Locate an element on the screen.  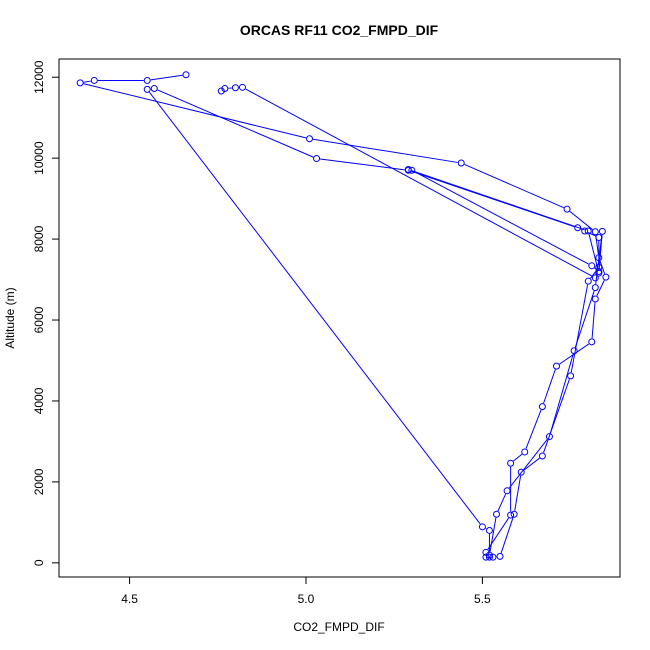
y-axis: 0 2000 4000 6000 8000 10000 12000 is located at coordinates (45, 313).